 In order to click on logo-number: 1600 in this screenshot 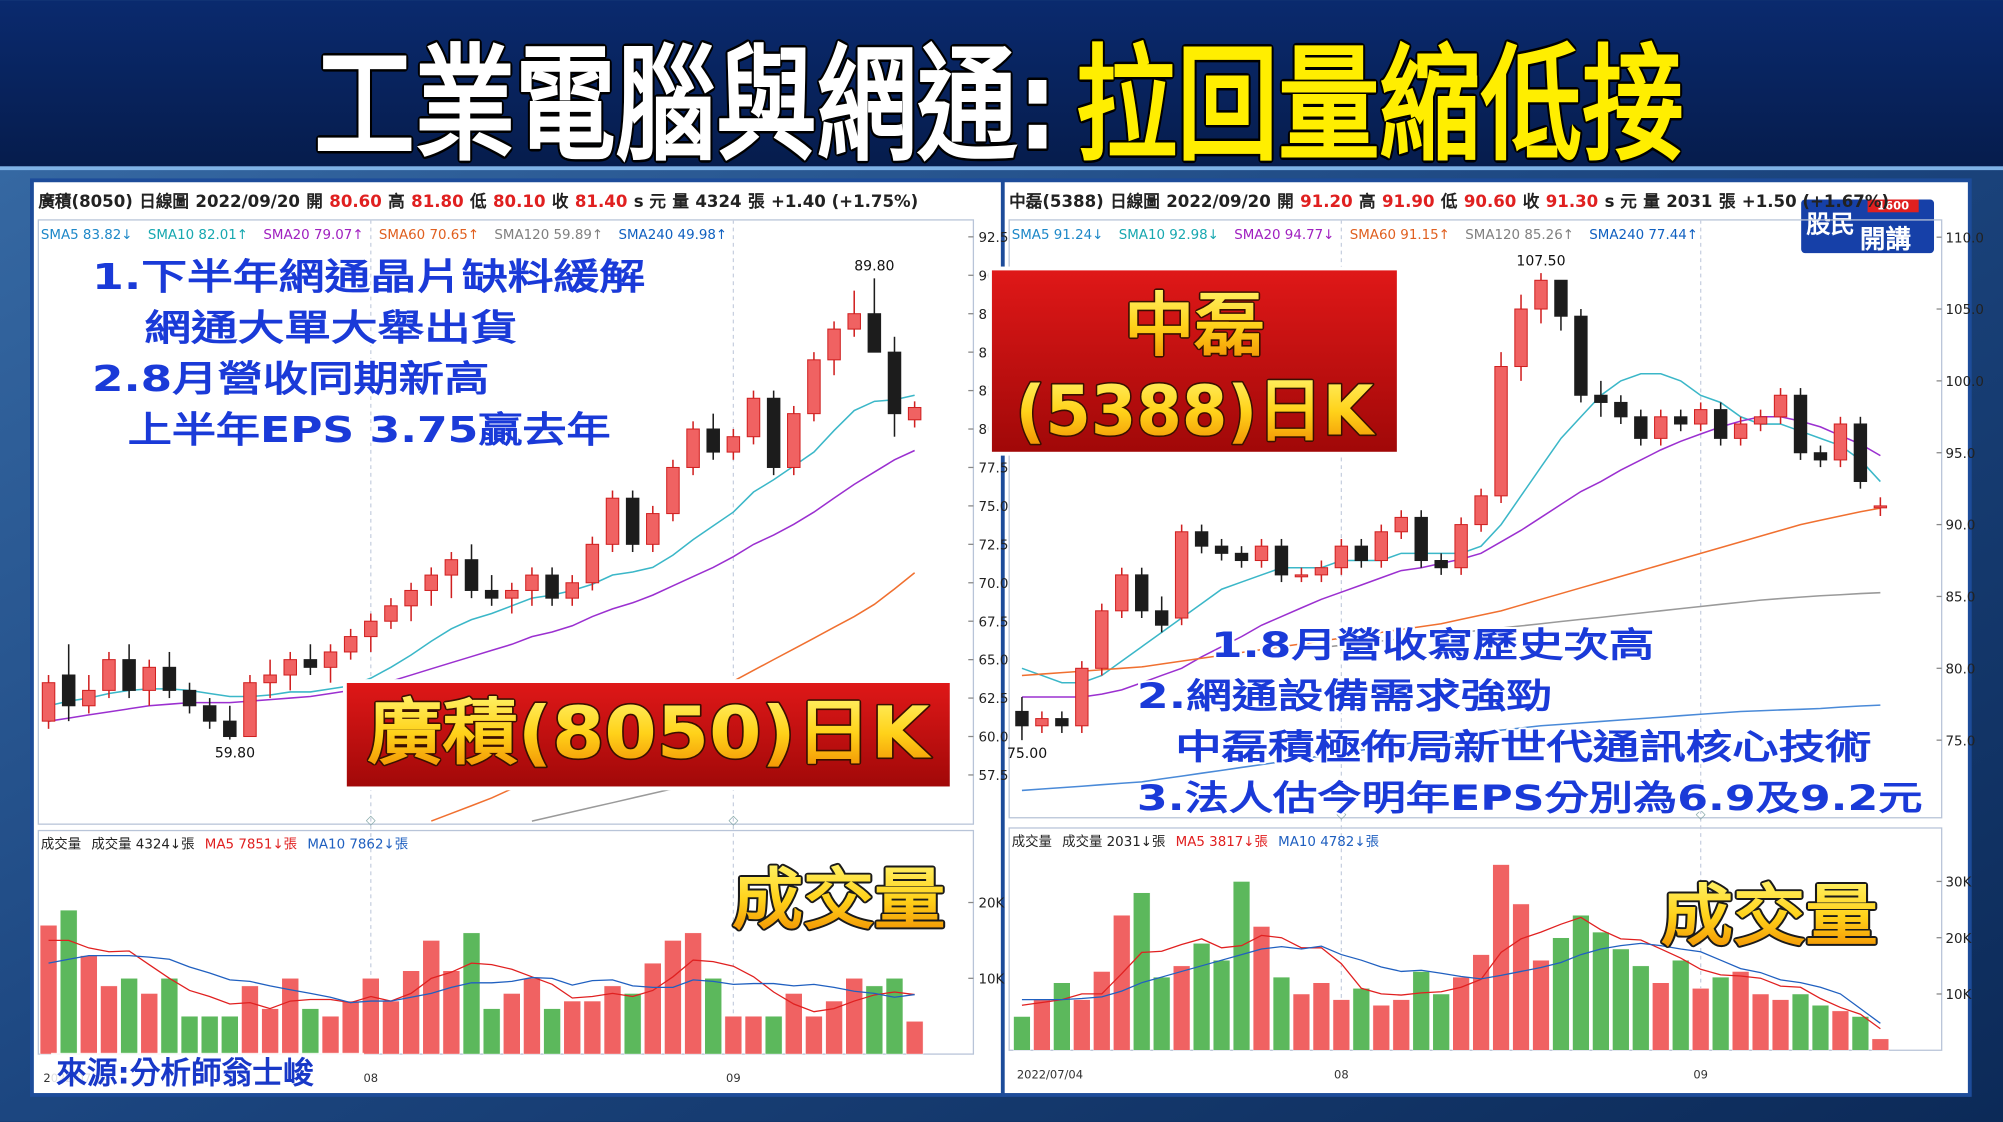, I will do `click(1893, 206)`.